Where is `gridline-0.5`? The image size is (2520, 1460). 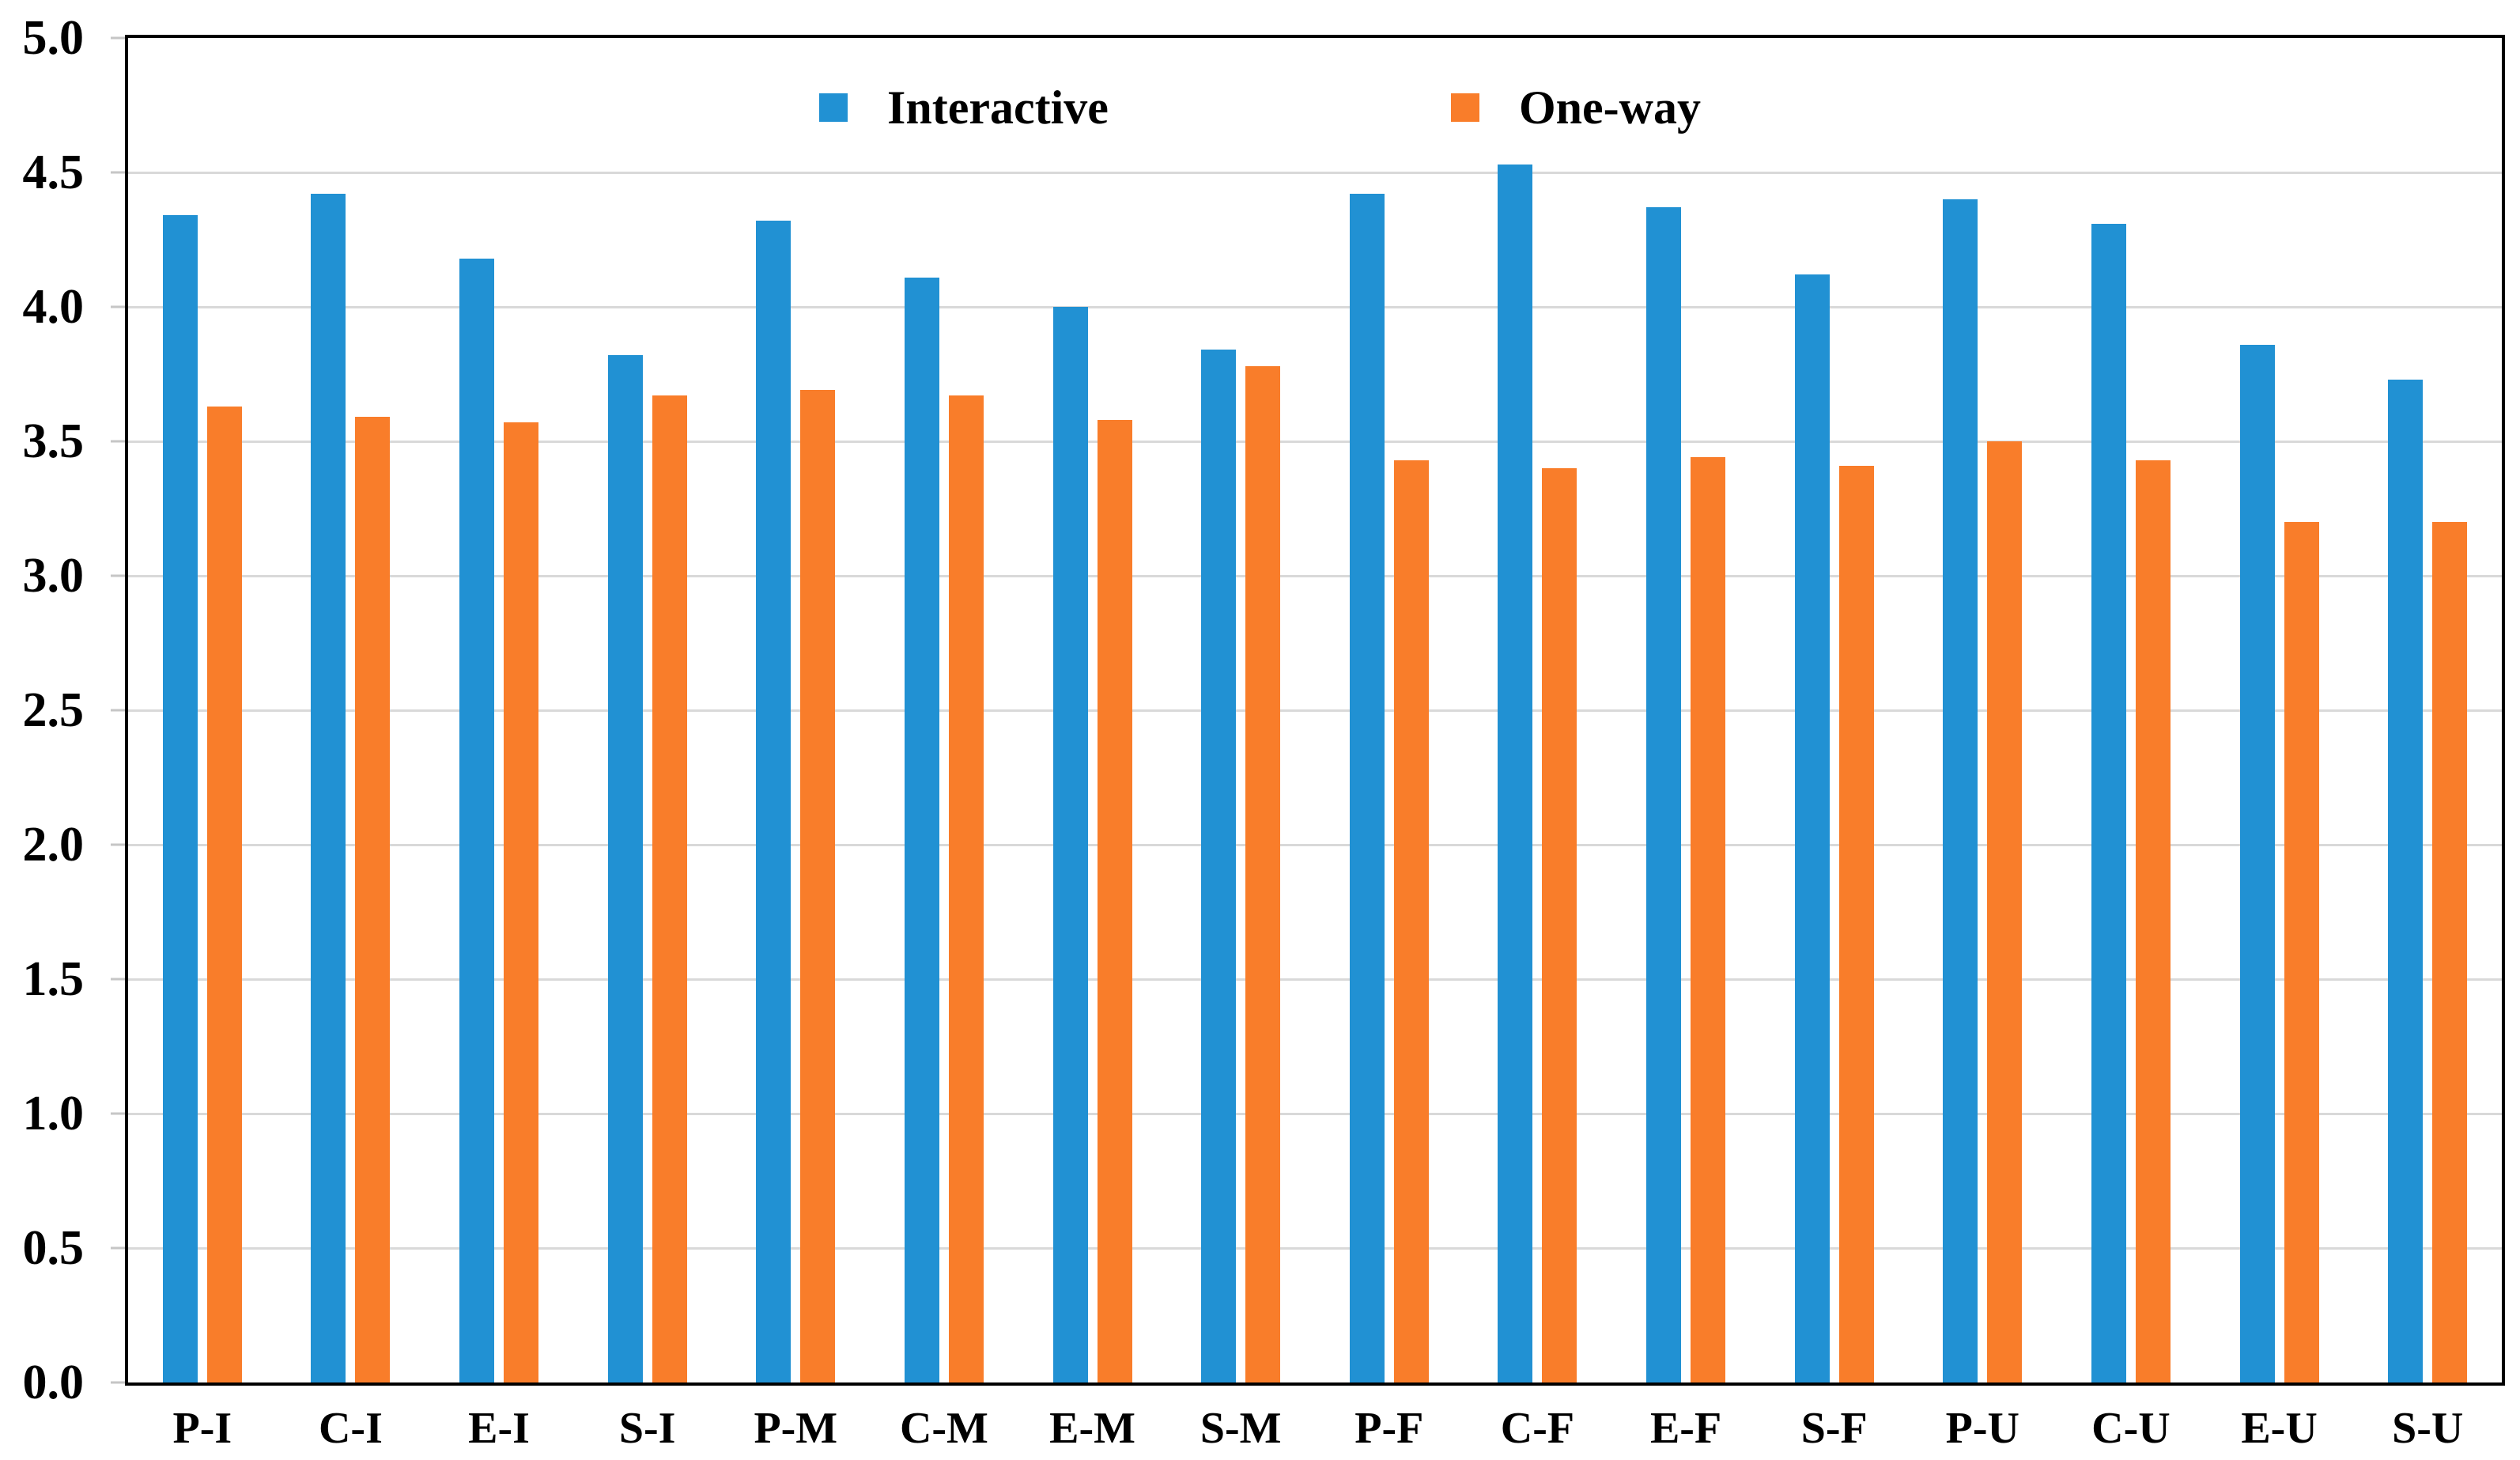
gridline-0.5 is located at coordinates (1315, 1248).